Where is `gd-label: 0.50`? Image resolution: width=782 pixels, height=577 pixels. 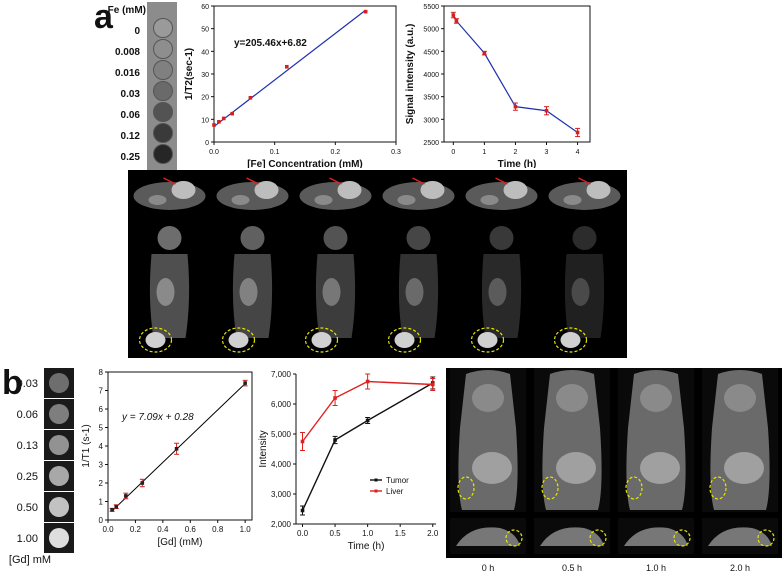 gd-label: 0.50 is located at coordinates (27, 508).